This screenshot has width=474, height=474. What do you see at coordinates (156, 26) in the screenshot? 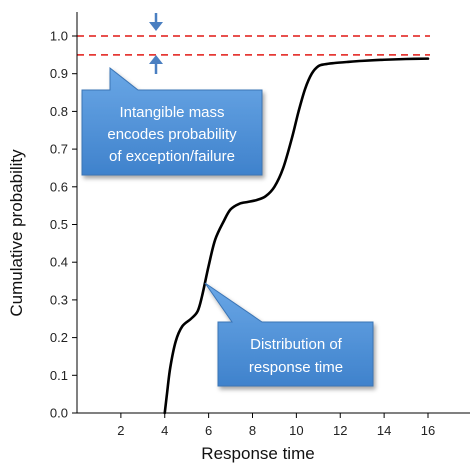
I see `arrow-down-icon` at bounding box center [156, 26].